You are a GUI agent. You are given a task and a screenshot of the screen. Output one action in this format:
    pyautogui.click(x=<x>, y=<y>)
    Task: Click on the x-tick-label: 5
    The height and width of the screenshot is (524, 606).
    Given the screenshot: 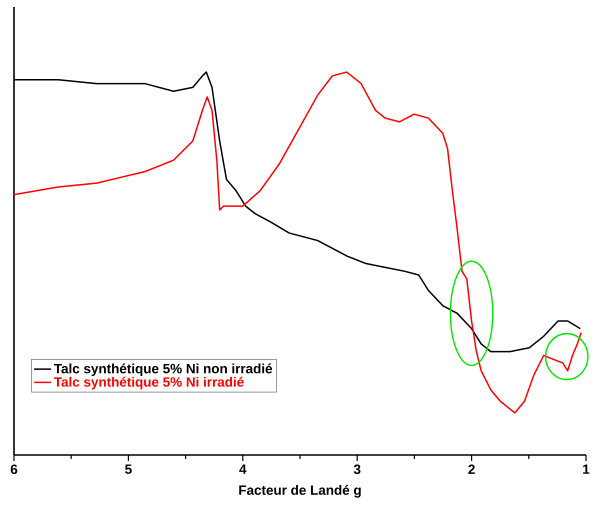 What is the action you would take?
    pyautogui.click(x=128, y=469)
    